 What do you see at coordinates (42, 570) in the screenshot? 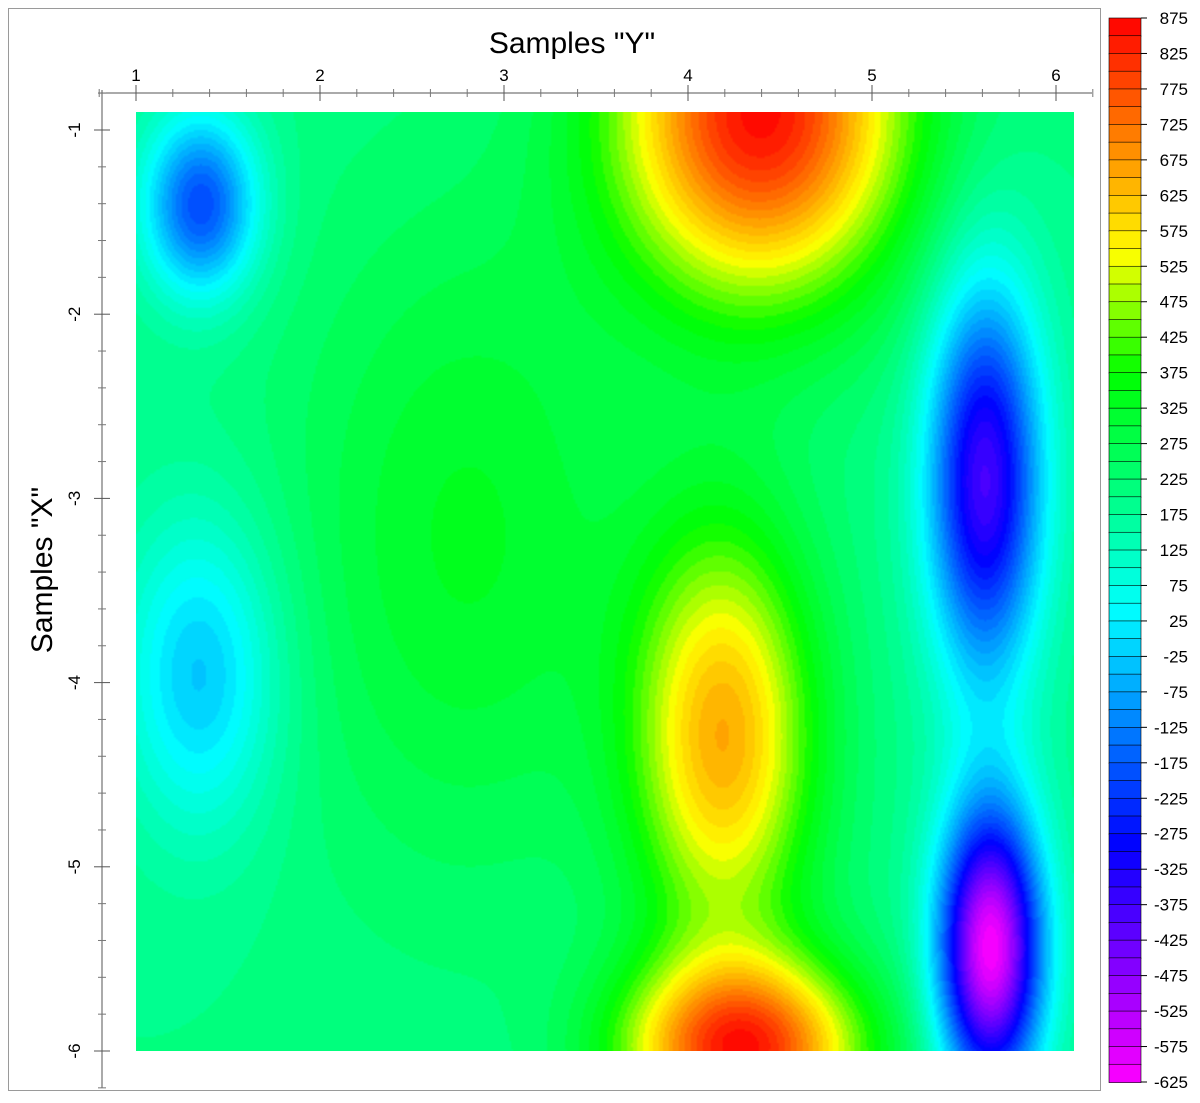
I see `y-axis-title: Samples "X"` at bounding box center [42, 570].